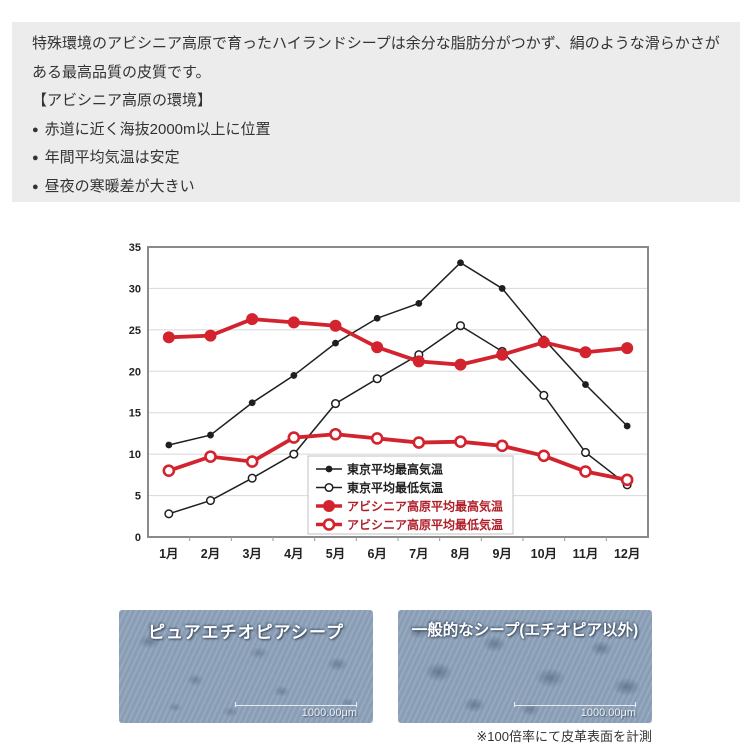 The image size is (750, 750). What do you see at coordinates (210, 554) in the screenshot?
I see `x-axis-label: 2月` at bounding box center [210, 554].